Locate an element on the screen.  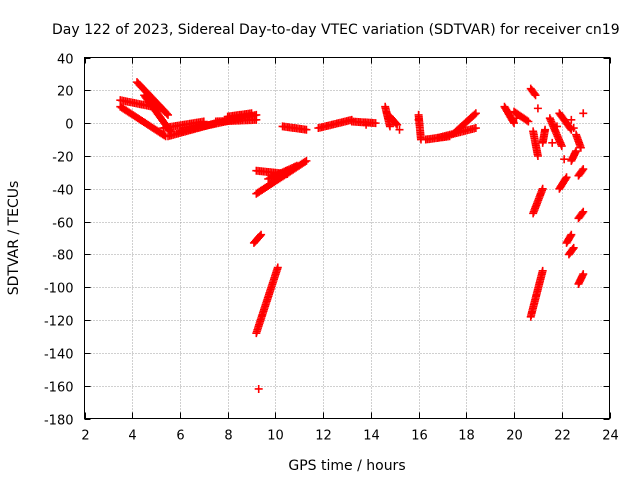
x-tick-label: 18 is located at coordinates (466, 436).